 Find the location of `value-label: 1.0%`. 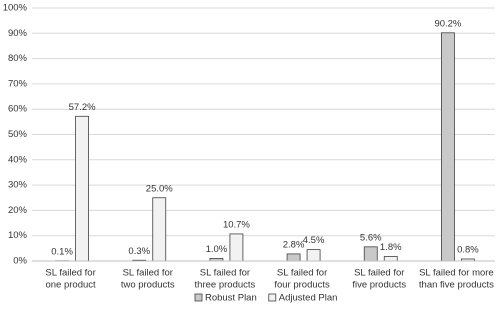

value-label: 1.0% is located at coordinates (217, 249).